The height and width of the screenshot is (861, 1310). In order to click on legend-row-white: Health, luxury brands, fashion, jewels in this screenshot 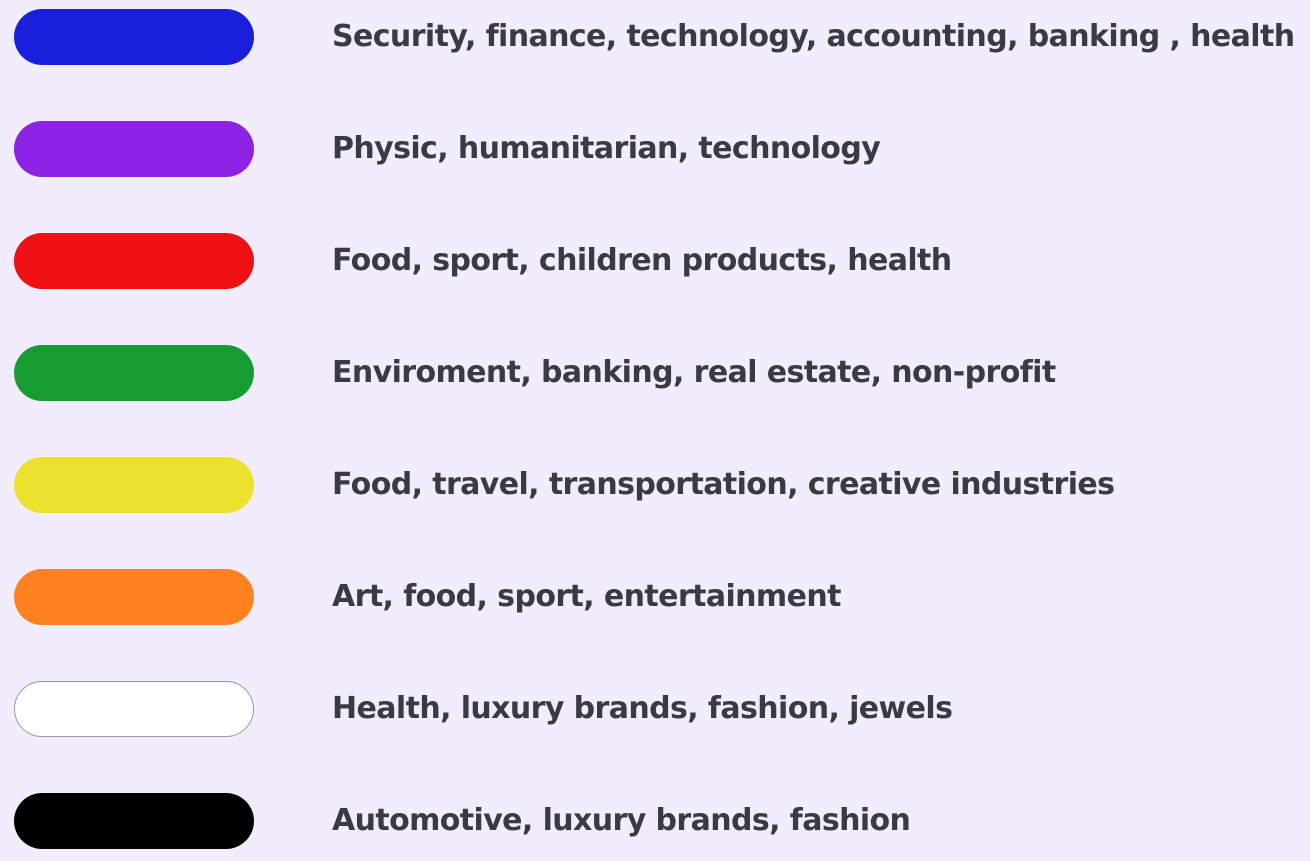, I will do `click(655, 710)`.